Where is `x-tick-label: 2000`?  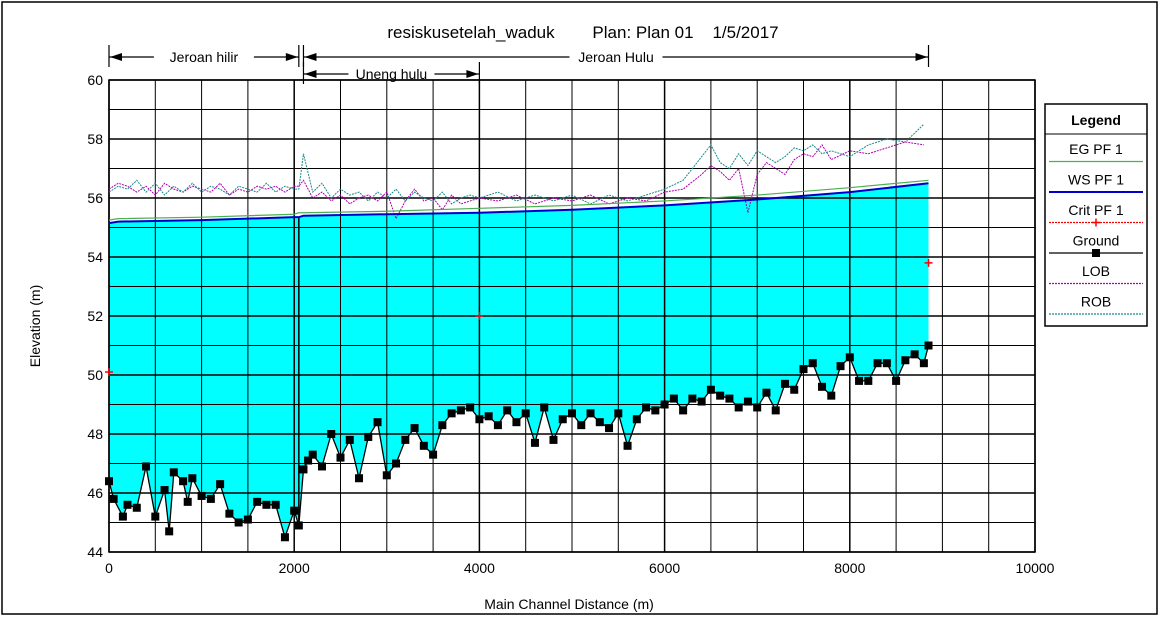
x-tick-label: 2000 is located at coordinates (294, 568).